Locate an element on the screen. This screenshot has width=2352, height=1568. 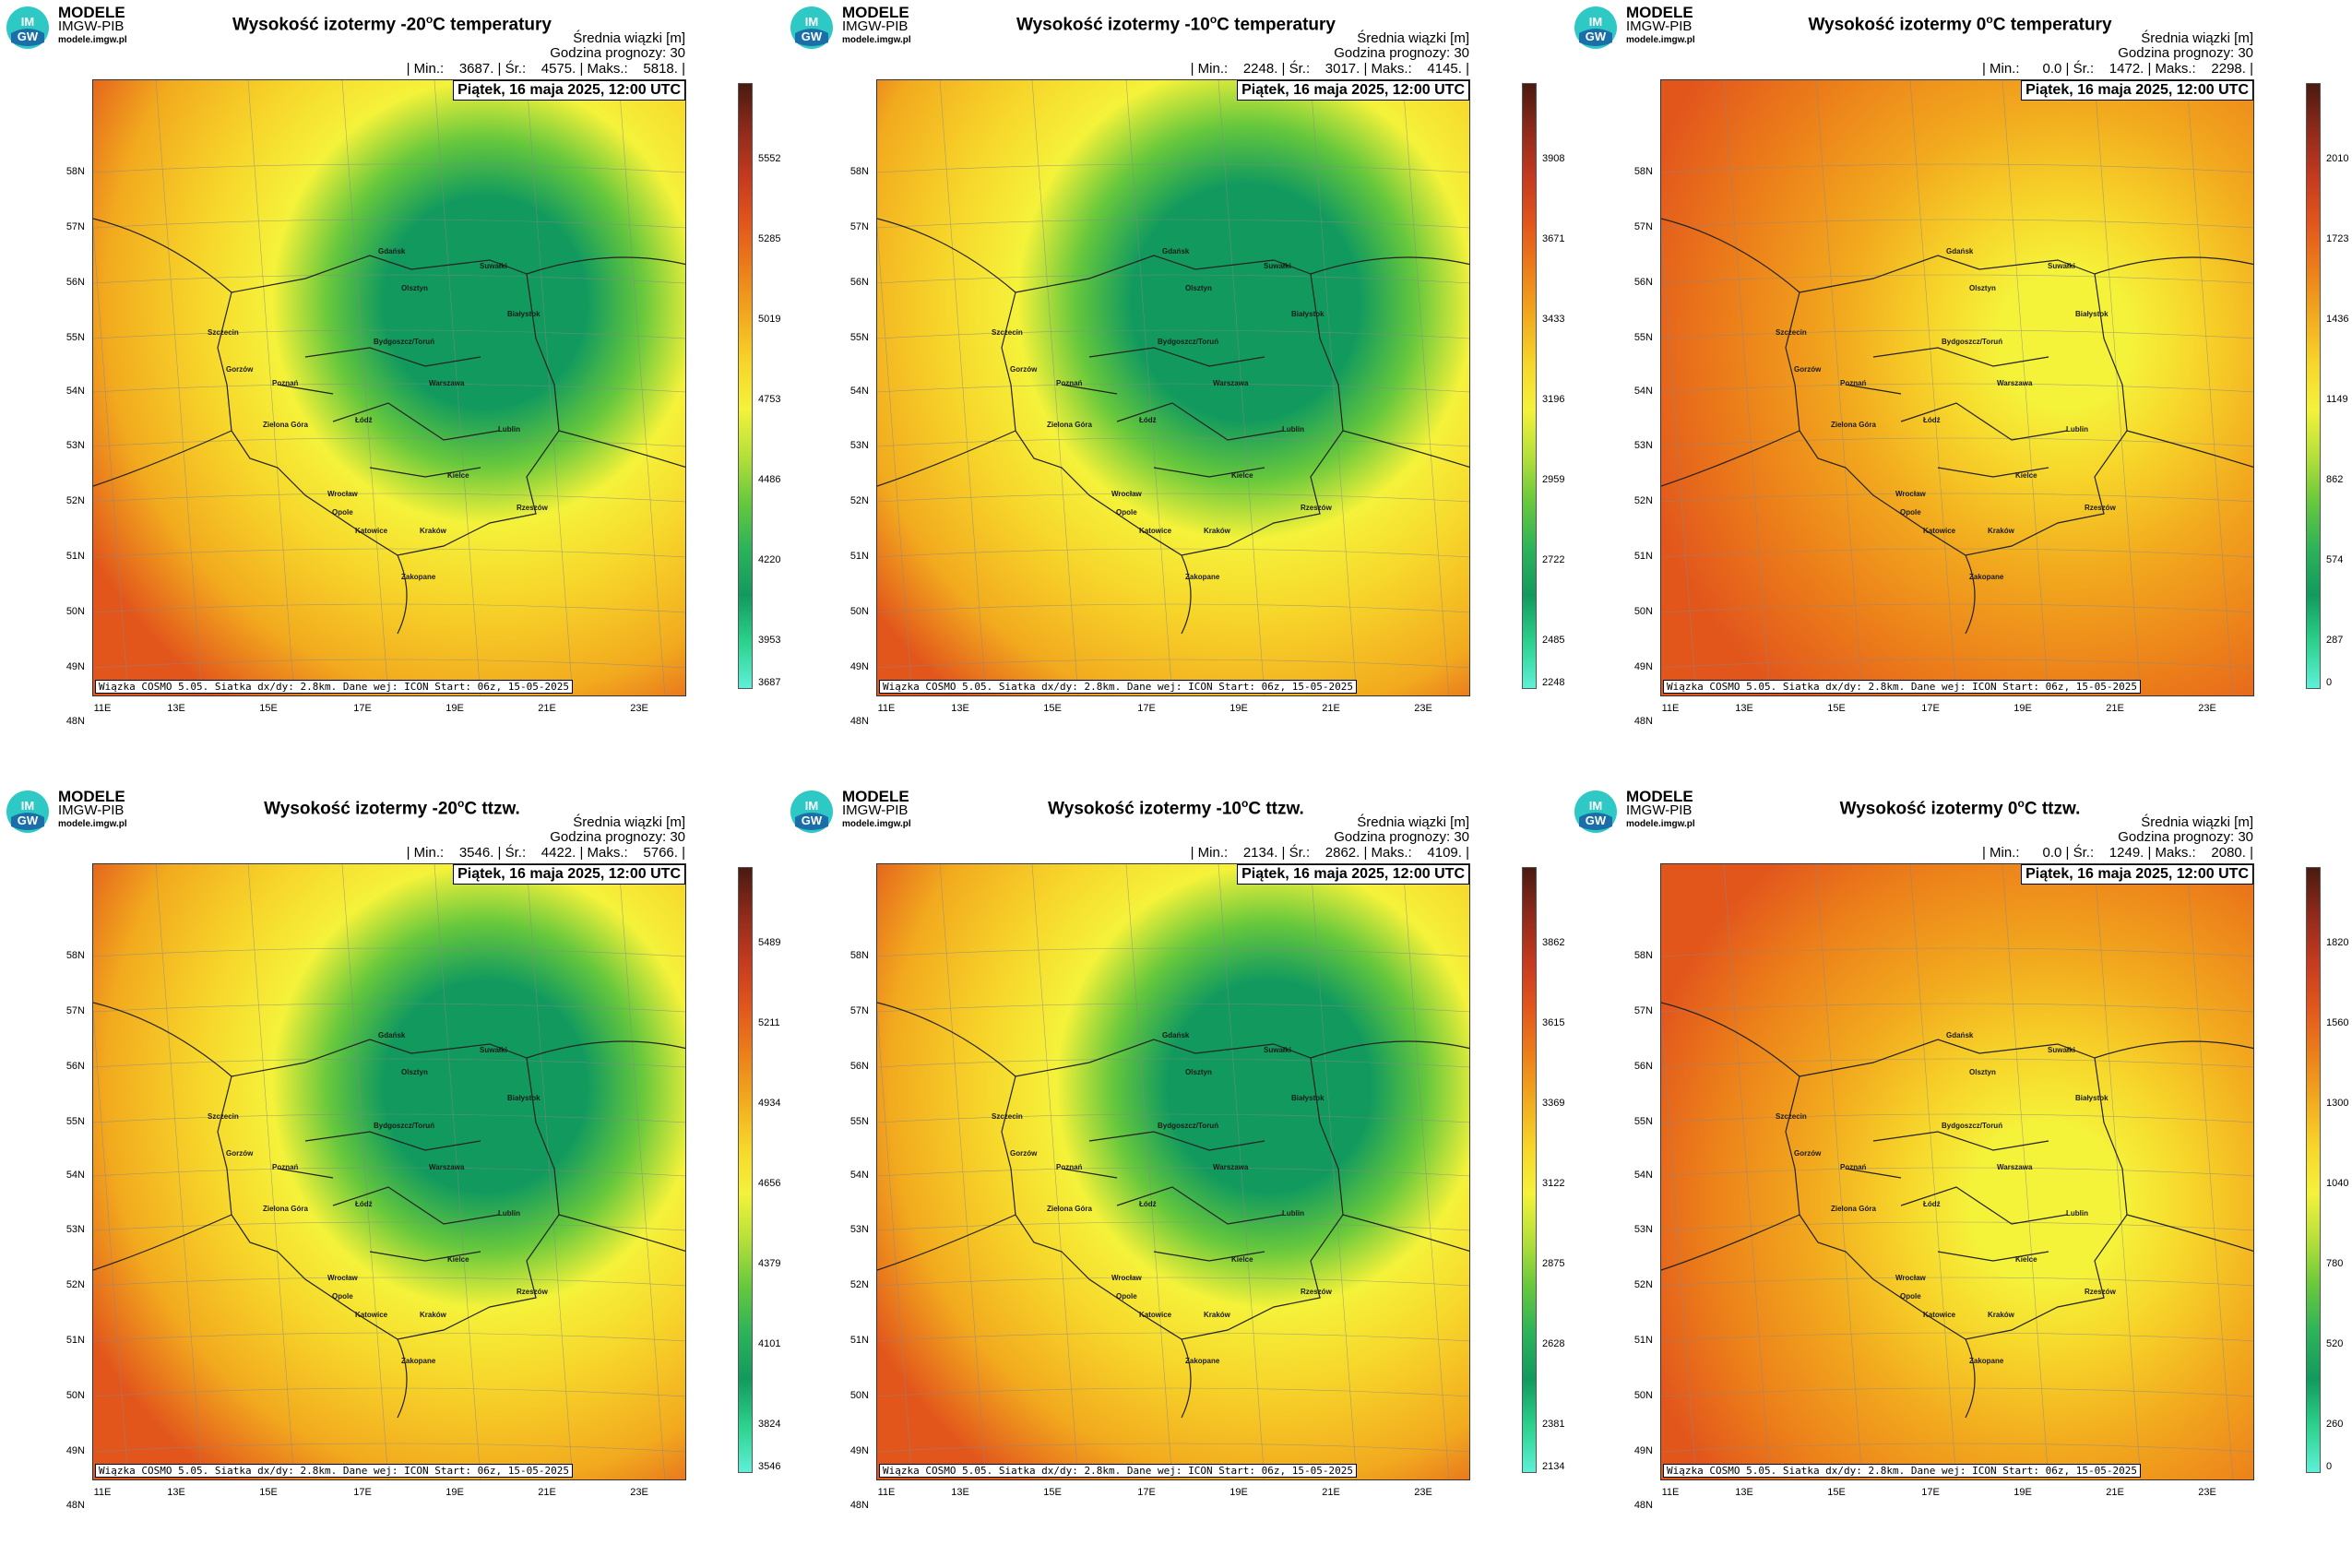
colorbar-tick: 1149 is located at coordinates (2337, 399).